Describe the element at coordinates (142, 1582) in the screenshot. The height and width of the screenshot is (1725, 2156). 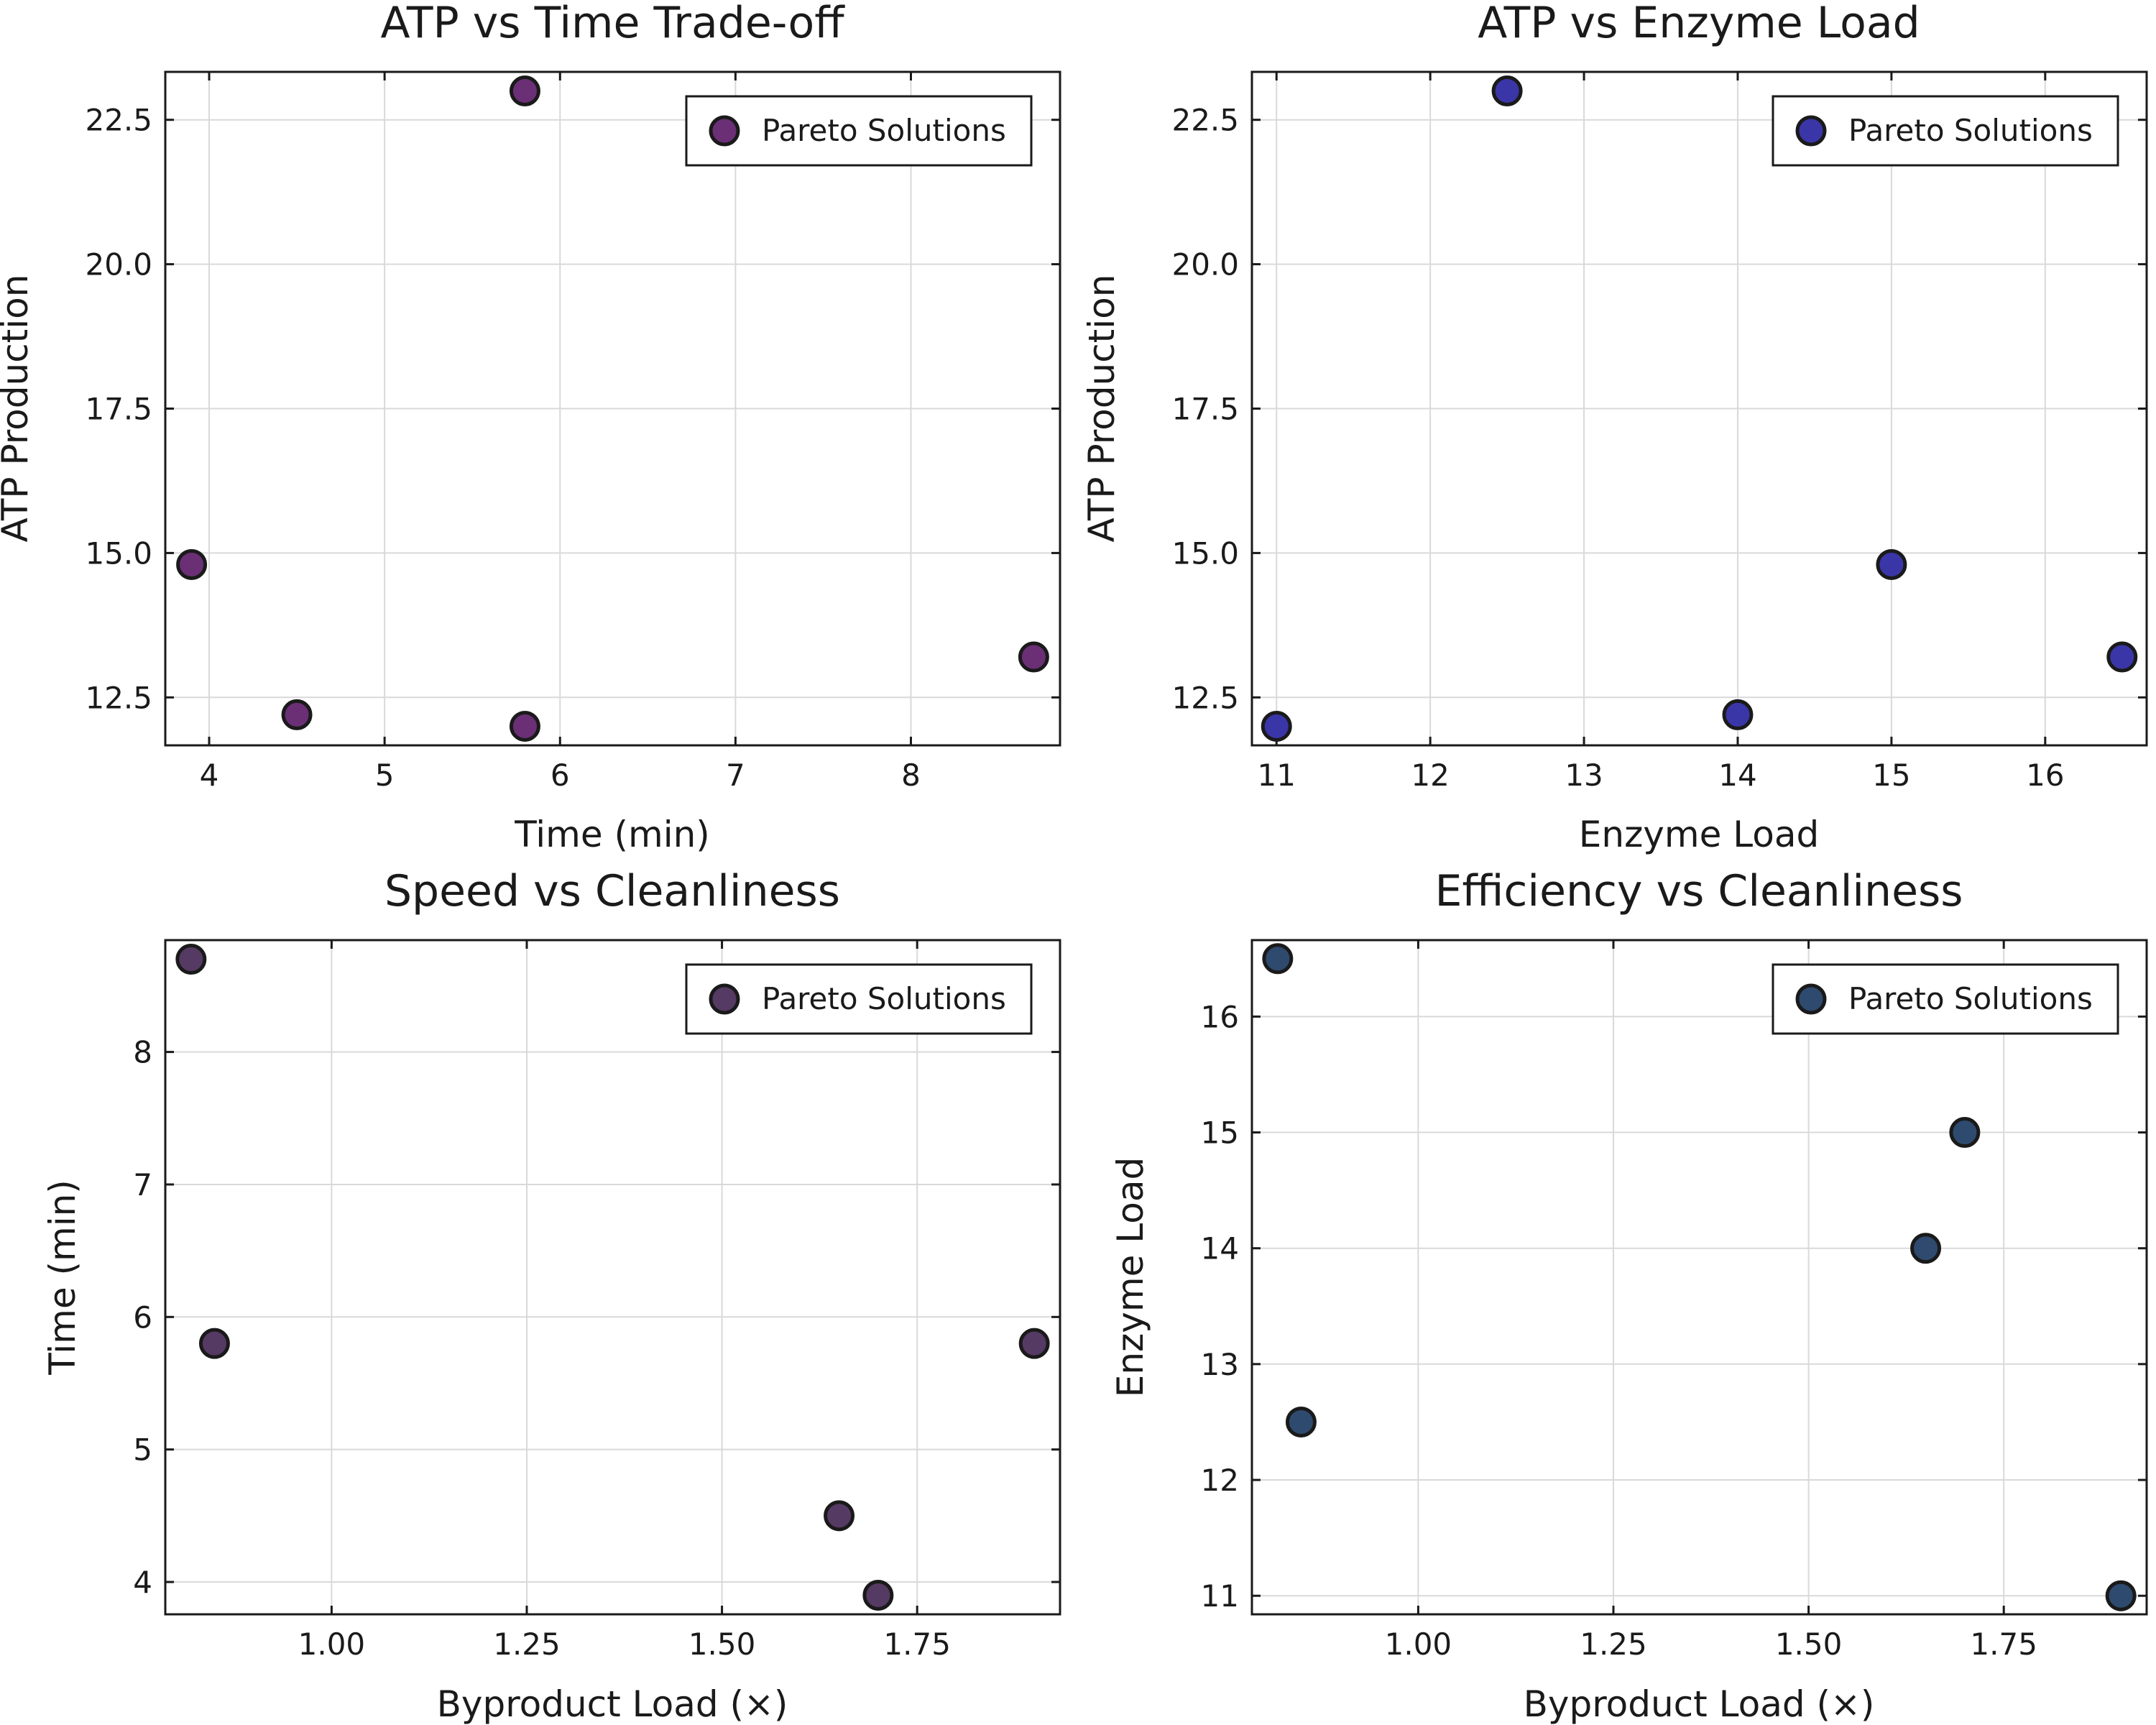
I see `y-tick-label: 4` at that location.